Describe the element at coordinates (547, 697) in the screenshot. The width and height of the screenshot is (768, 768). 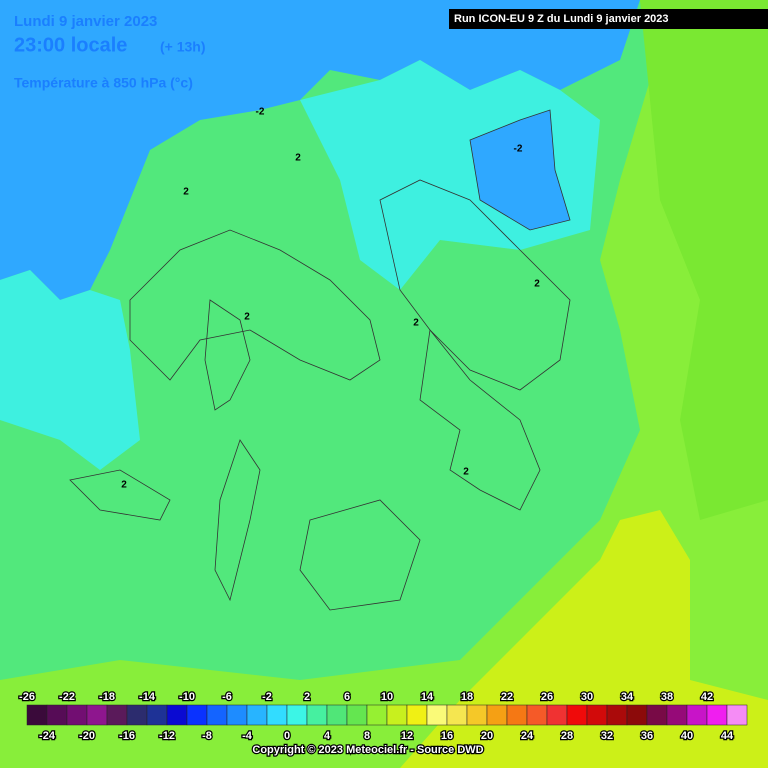
I see `legend-label: 26` at that location.